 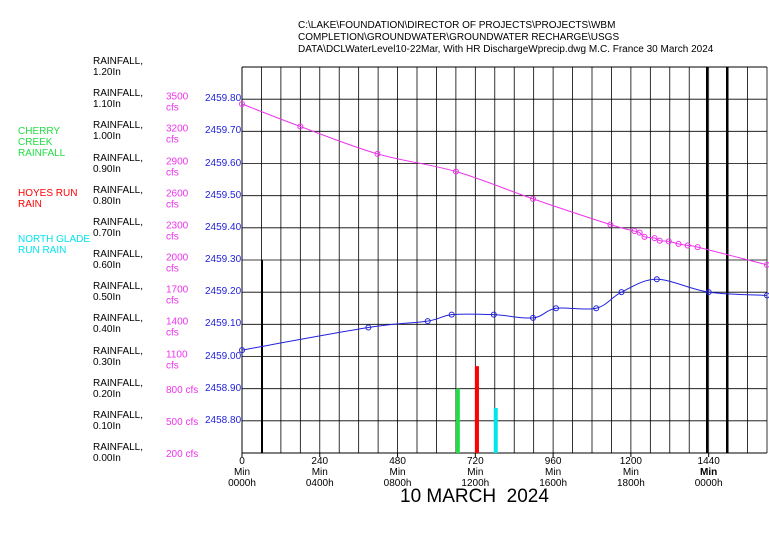 I want to click on y3-tick-label: RAINFALL, 1.20In, so click(x=118, y=67).